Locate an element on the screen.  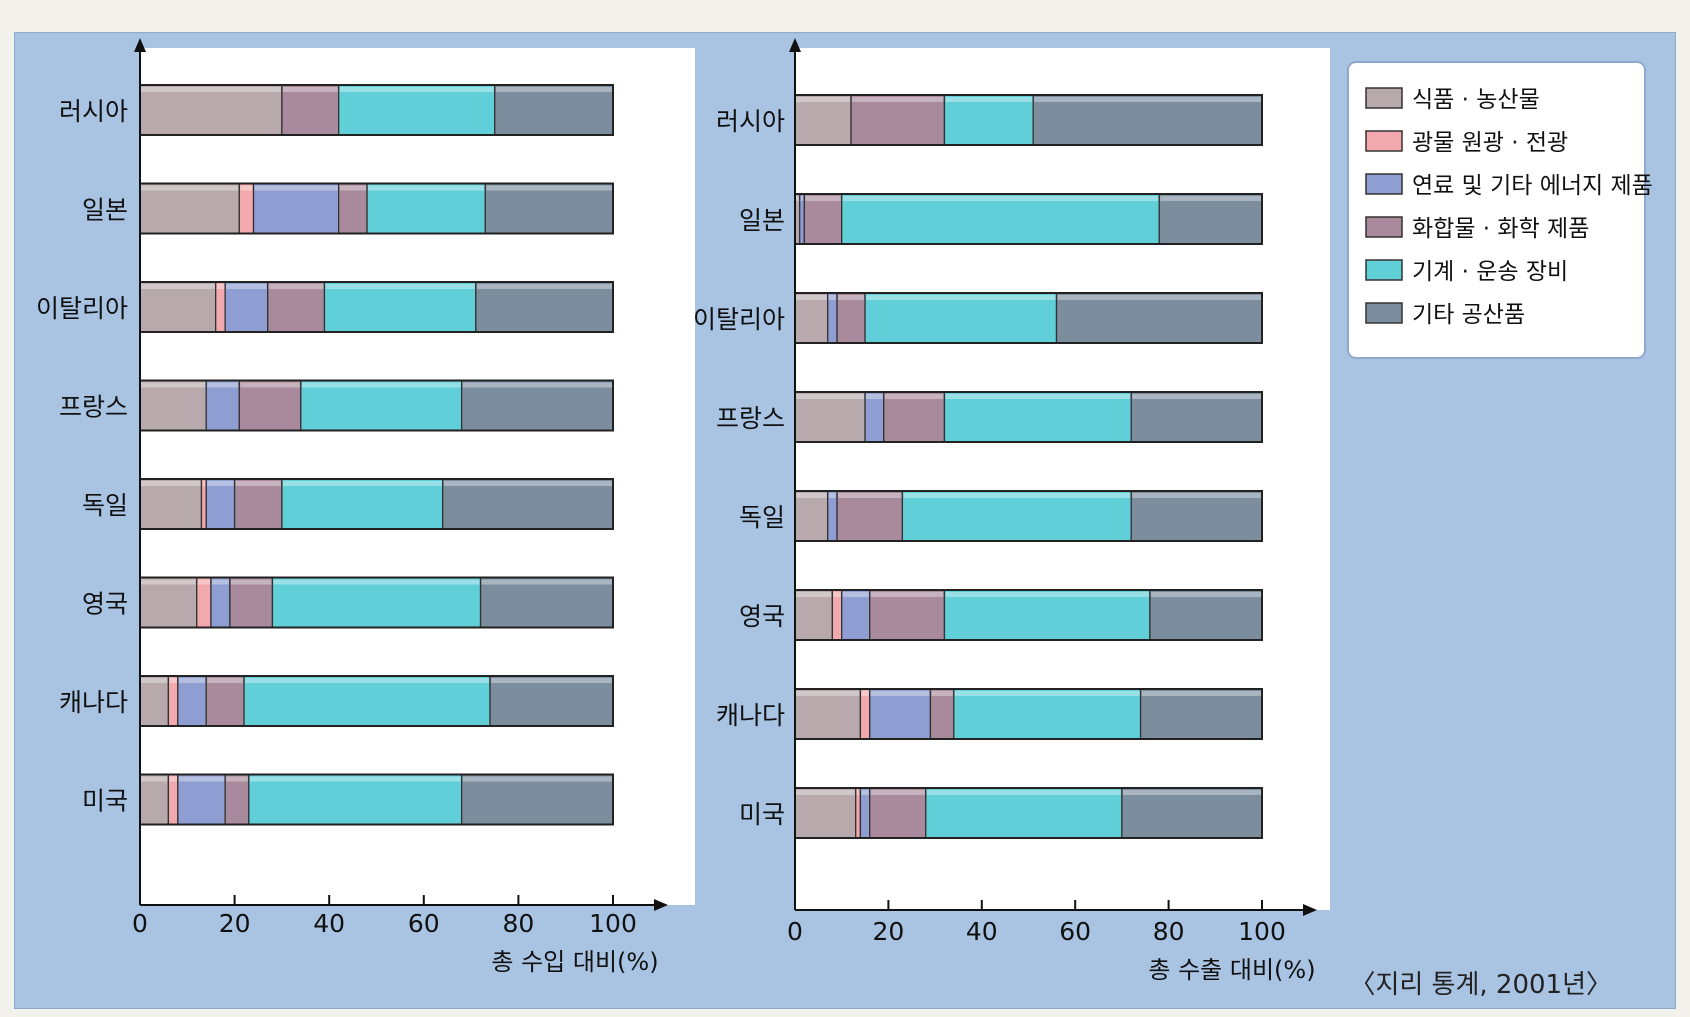
category-label-import: 캐나다 is located at coordinates (93, 702).